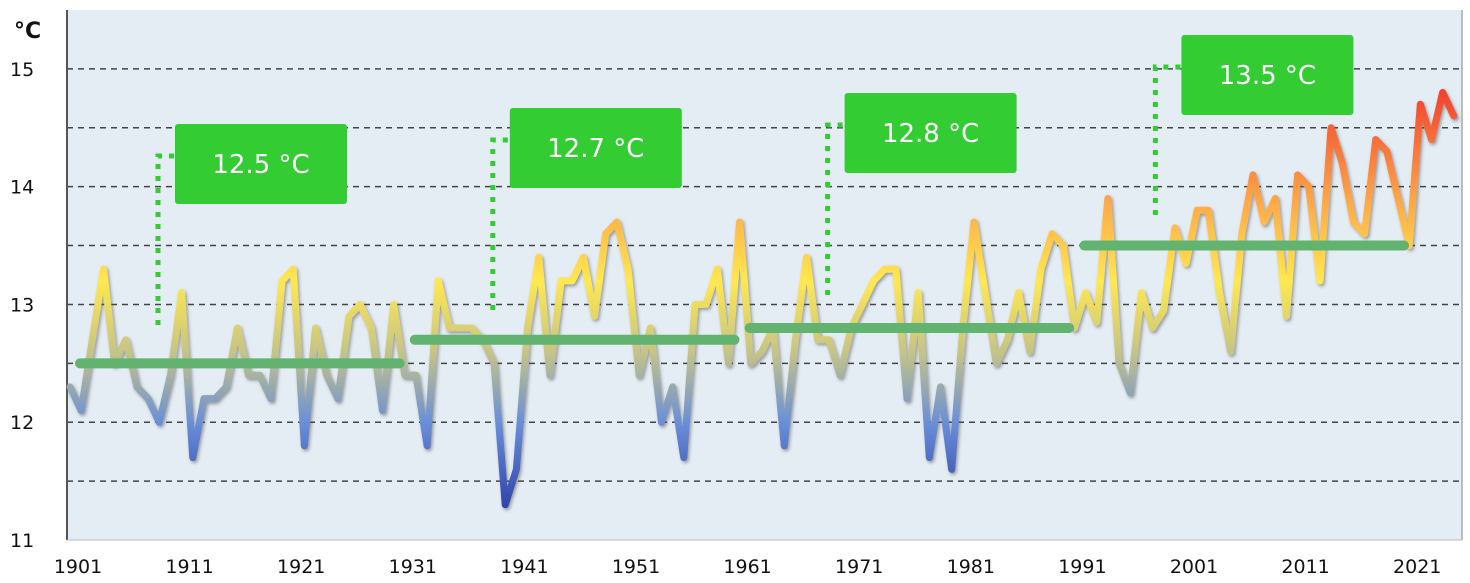  Describe the element at coordinates (22, 423) in the screenshot. I see `y-tick-label: 12` at that location.